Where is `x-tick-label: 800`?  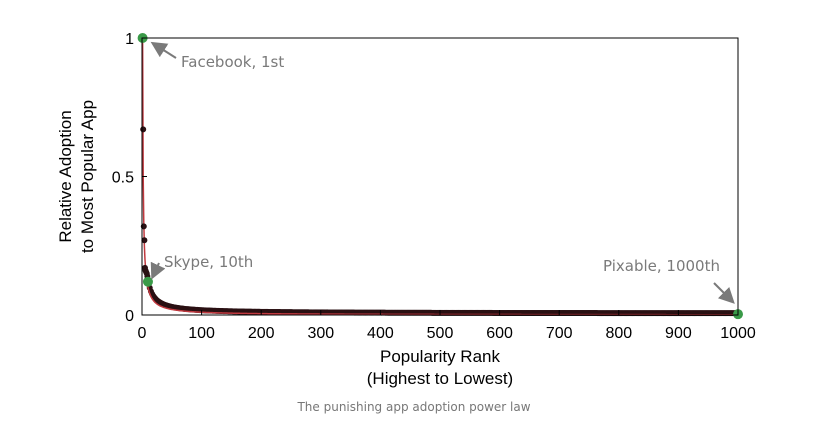 x-tick-label: 800 is located at coordinates (618, 333).